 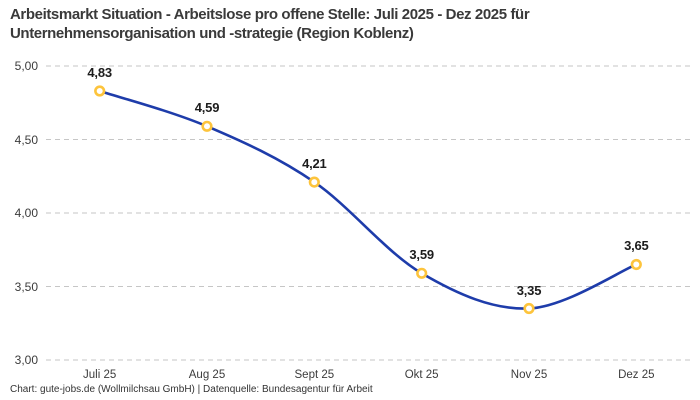 I want to click on data-point-label: 3,59, so click(x=421, y=255).